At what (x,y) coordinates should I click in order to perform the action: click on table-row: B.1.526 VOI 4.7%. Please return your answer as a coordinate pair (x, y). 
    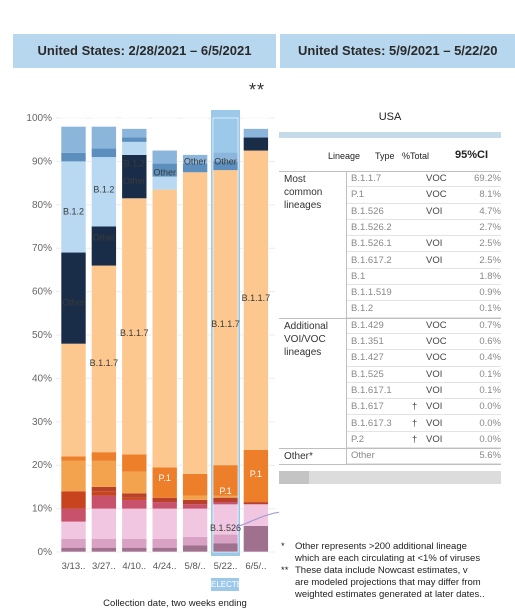
    Looking at the image, I should click on (390, 212).